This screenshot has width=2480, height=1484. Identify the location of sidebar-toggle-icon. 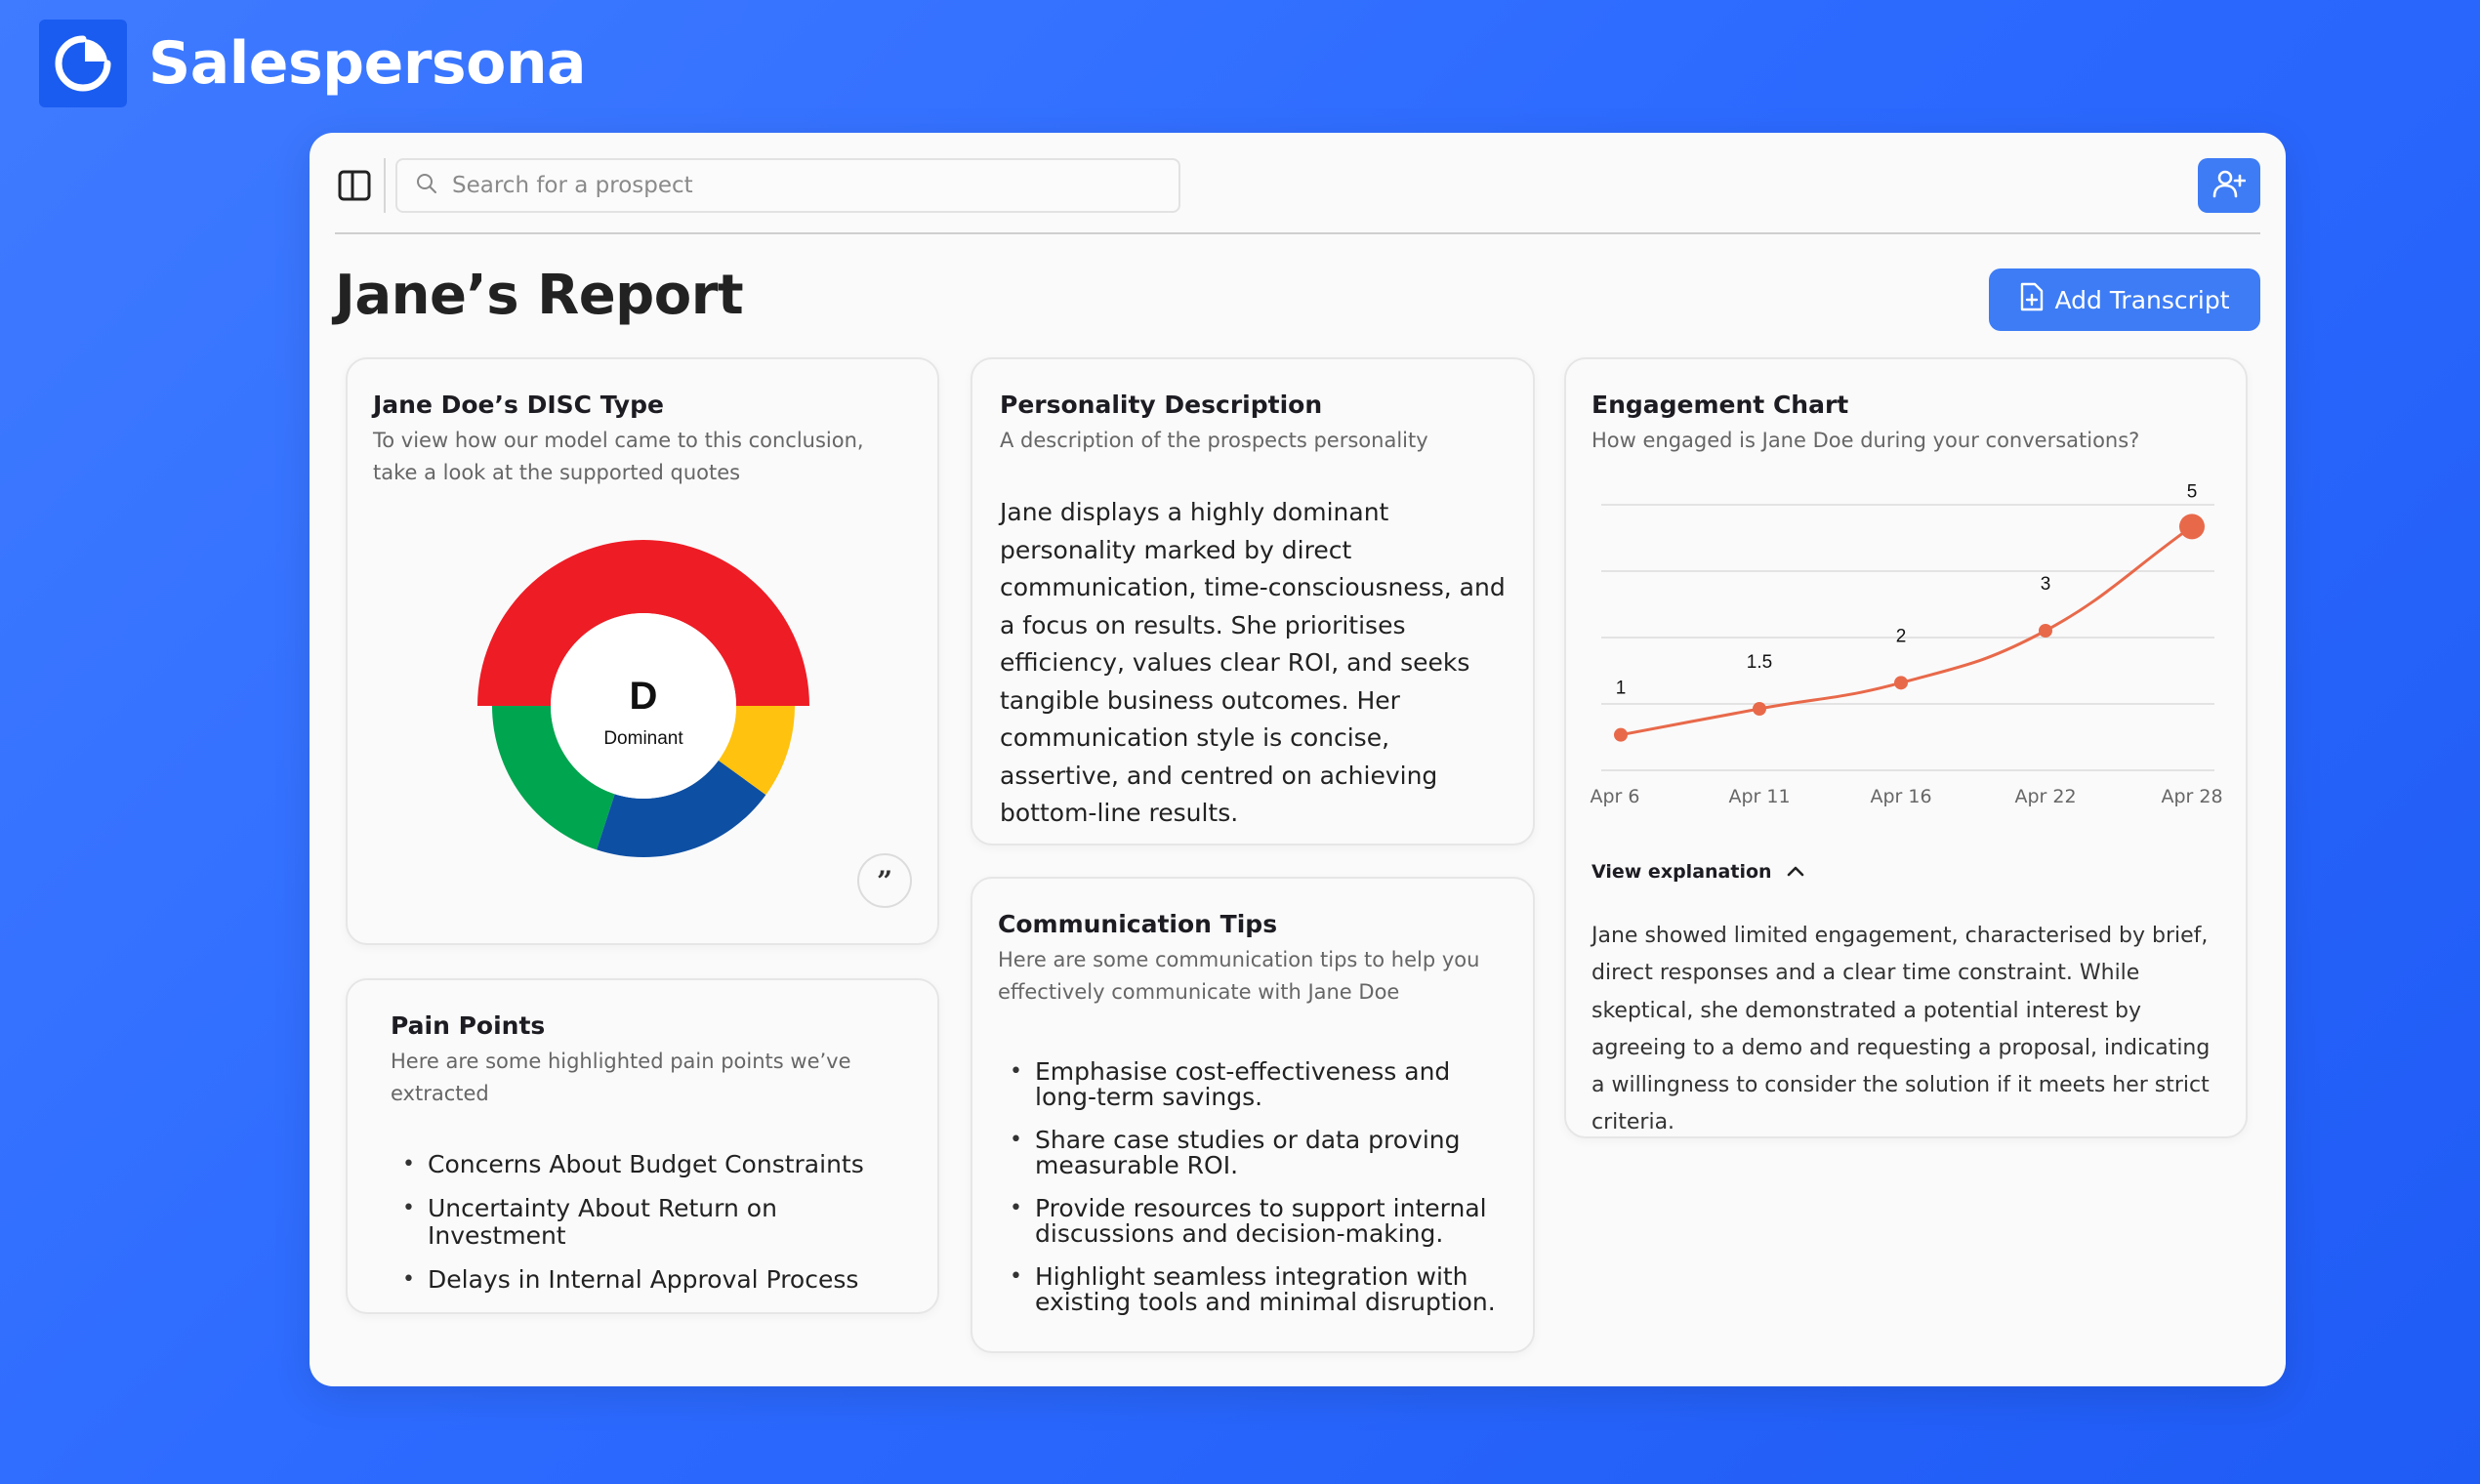
(354, 186).